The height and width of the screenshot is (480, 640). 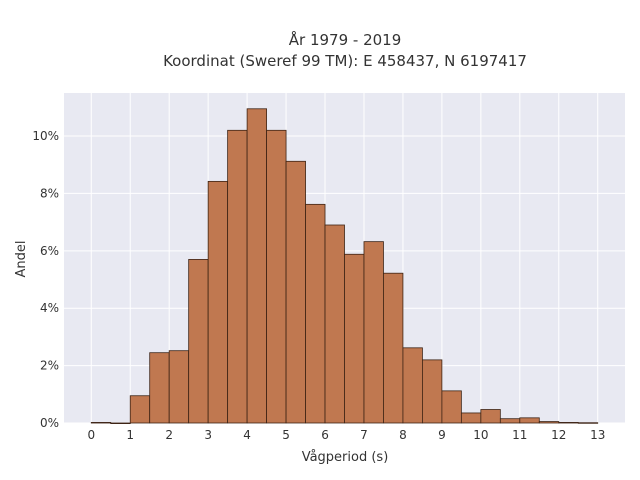 What do you see at coordinates (345, 457) in the screenshot?
I see `x-axis-label: Vågperiod (s)` at bounding box center [345, 457].